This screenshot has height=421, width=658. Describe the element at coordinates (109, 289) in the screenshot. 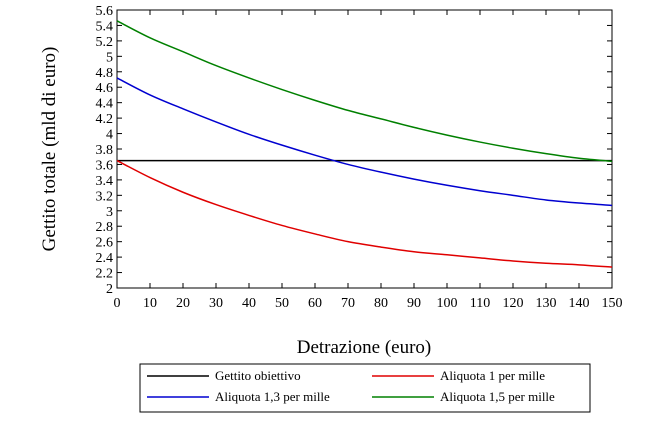

I see `y-tick-label: 2` at that location.